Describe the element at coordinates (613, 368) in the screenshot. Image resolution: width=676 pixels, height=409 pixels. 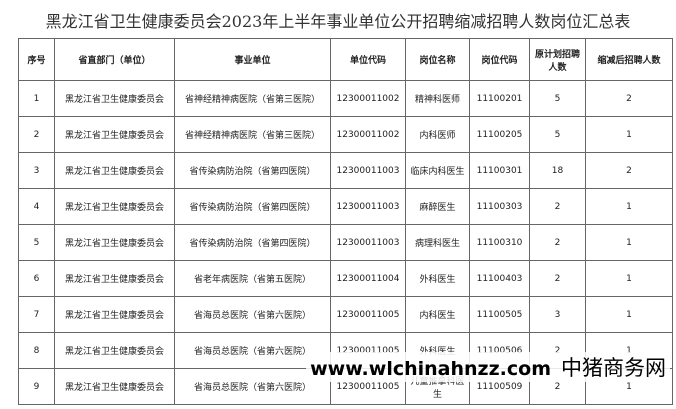
I see `watermark-brand: 中猪商务网` at that location.